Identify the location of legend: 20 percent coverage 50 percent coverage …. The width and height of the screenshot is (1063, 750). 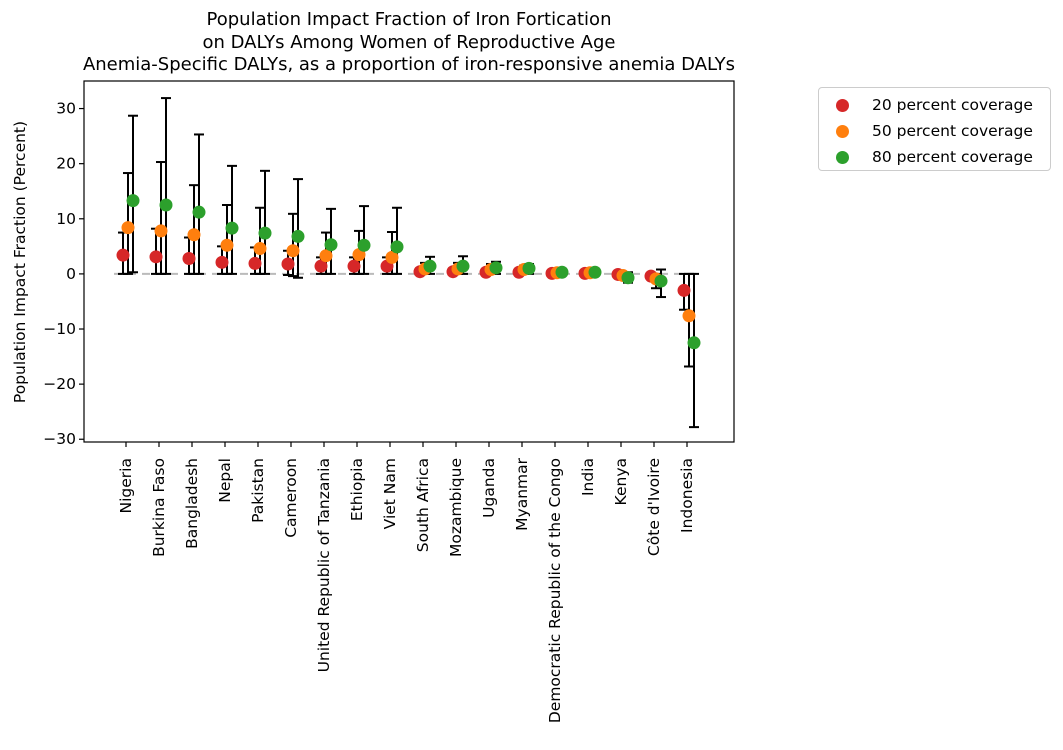
(934, 129).